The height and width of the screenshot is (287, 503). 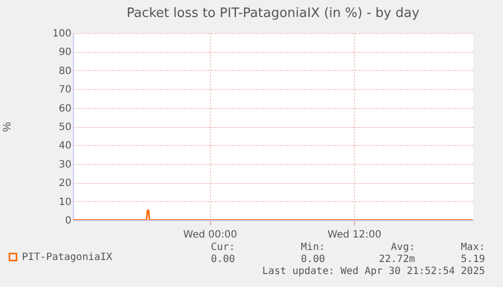 What do you see at coordinates (65, 164) in the screenshot?
I see `y-tick-label: 30` at bounding box center [65, 164].